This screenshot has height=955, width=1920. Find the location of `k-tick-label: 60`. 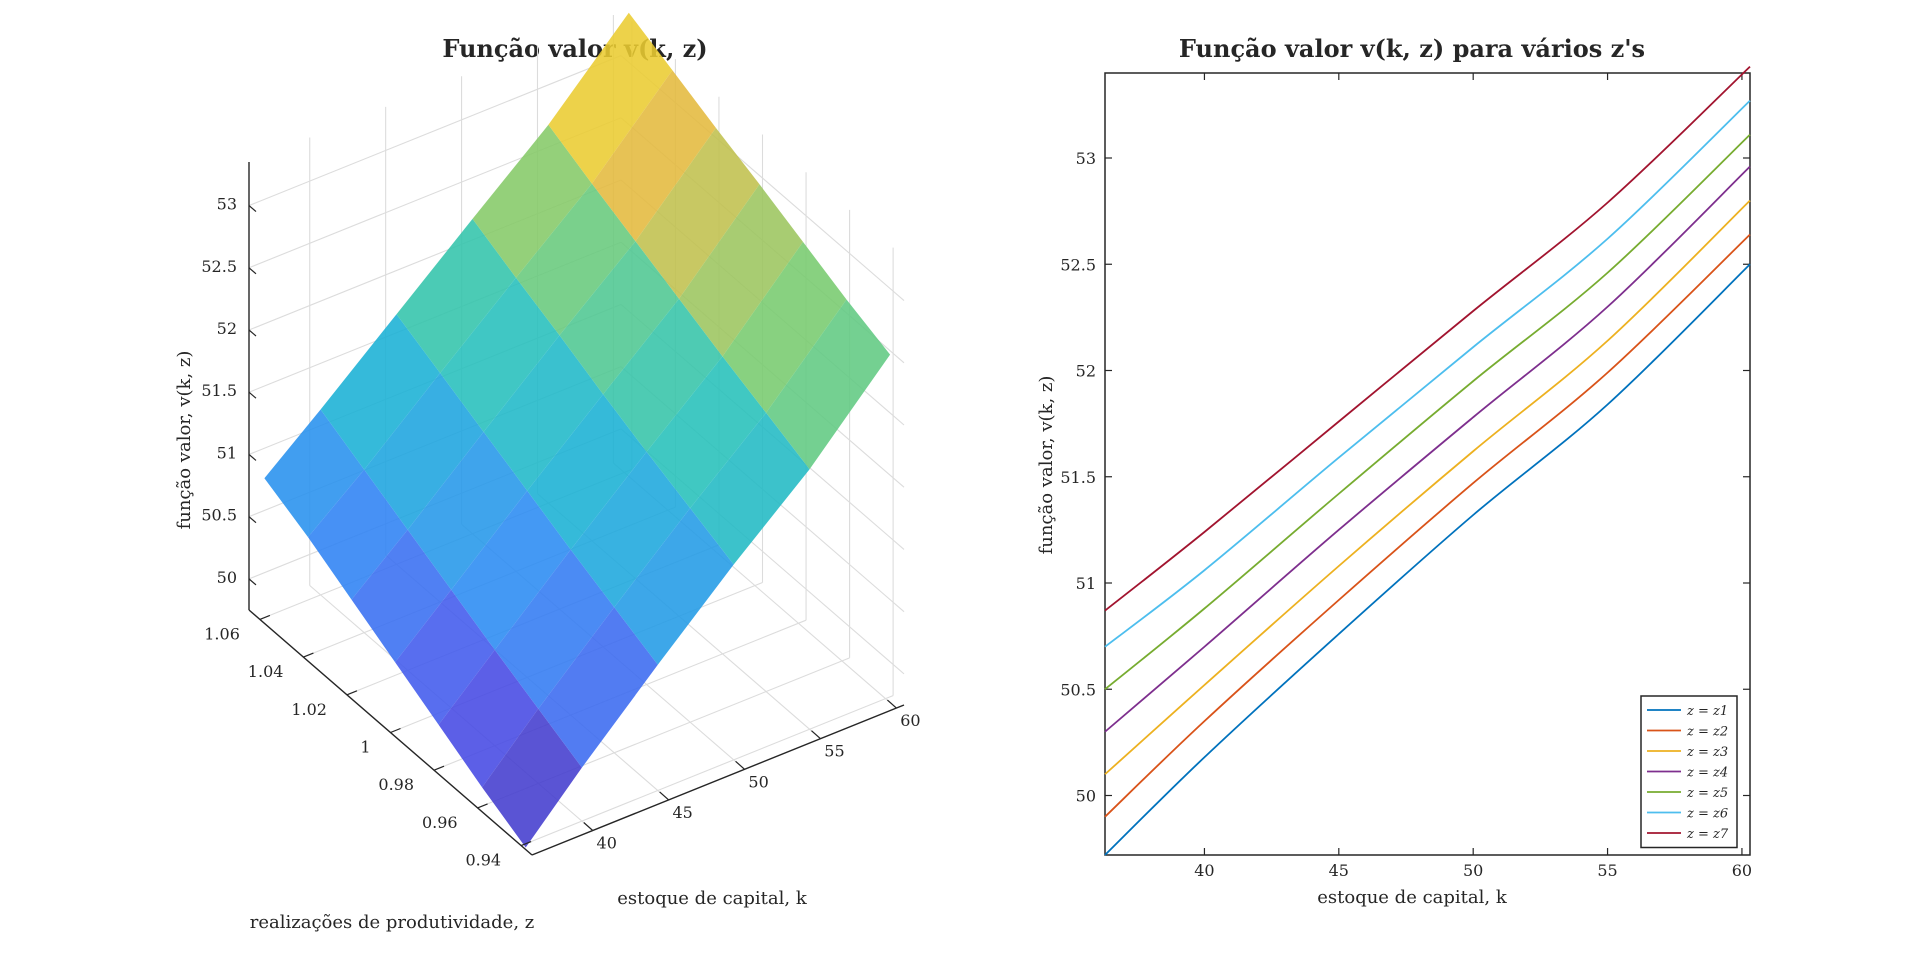

k-tick-label: 60 is located at coordinates (910, 720).